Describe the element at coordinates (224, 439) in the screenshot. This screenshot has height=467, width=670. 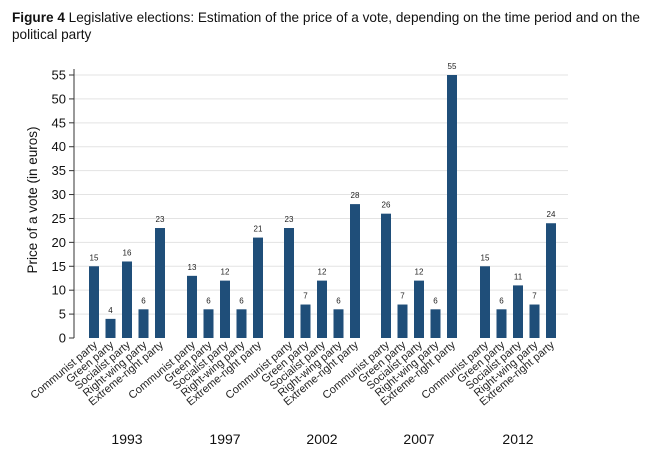
I see `x-group-label: 1997` at that location.